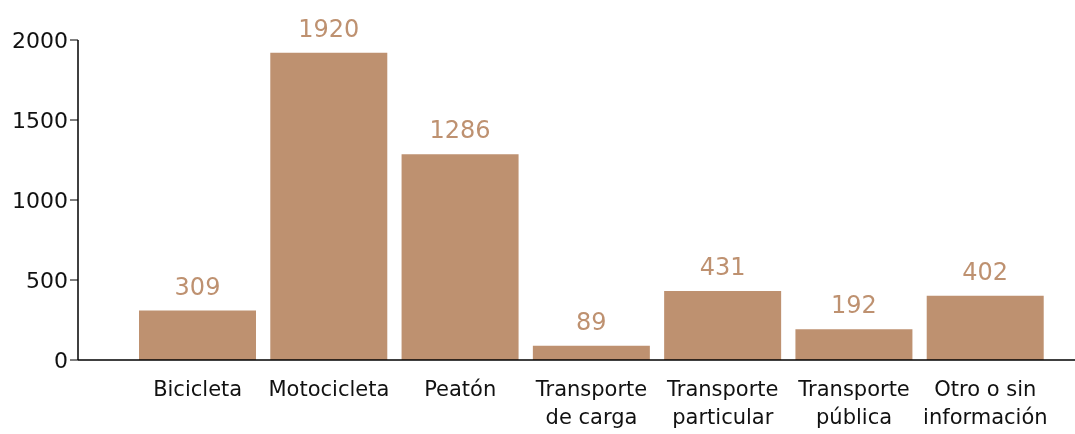 This screenshot has height=434, width=1075. Describe the element at coordinates (329, 28) in the screenshot. I see `data-label: 1920` at that location.